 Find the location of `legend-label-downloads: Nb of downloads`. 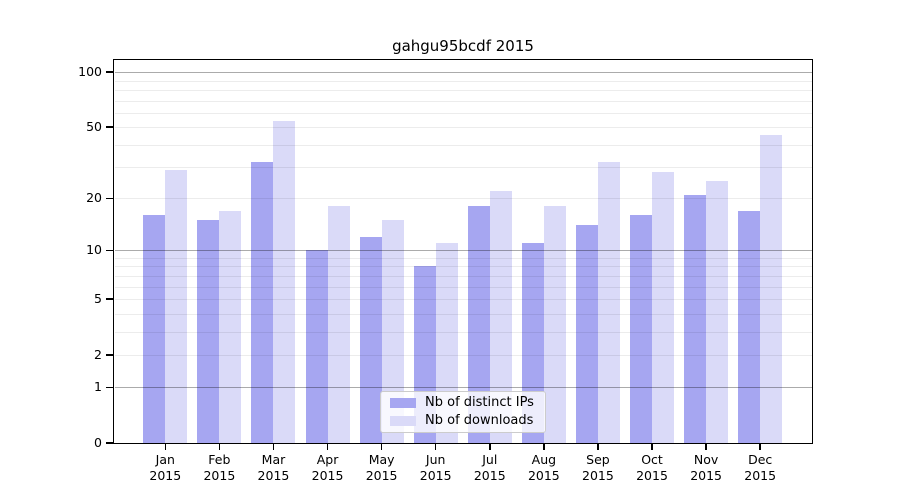

legend-label-downloads: Nb of downloads is located at coordinates (479, 420).